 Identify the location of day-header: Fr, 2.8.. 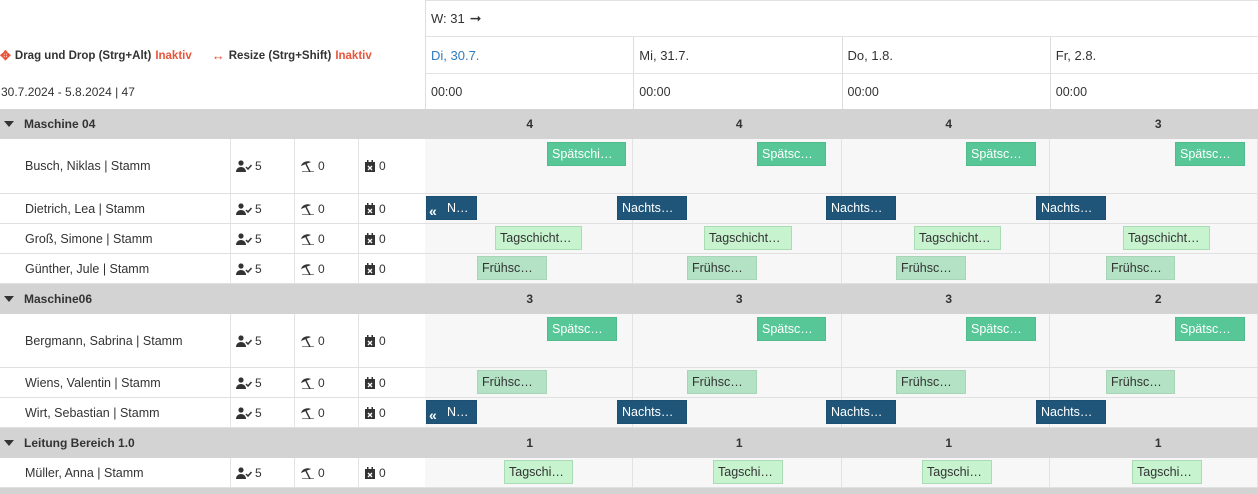
(1154, 55).